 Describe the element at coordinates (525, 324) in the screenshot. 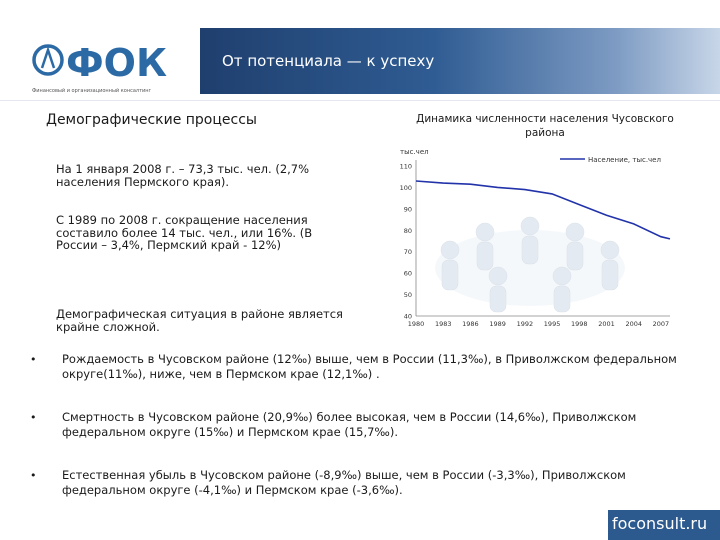

I see `x-tick-label: 1992` at that location.